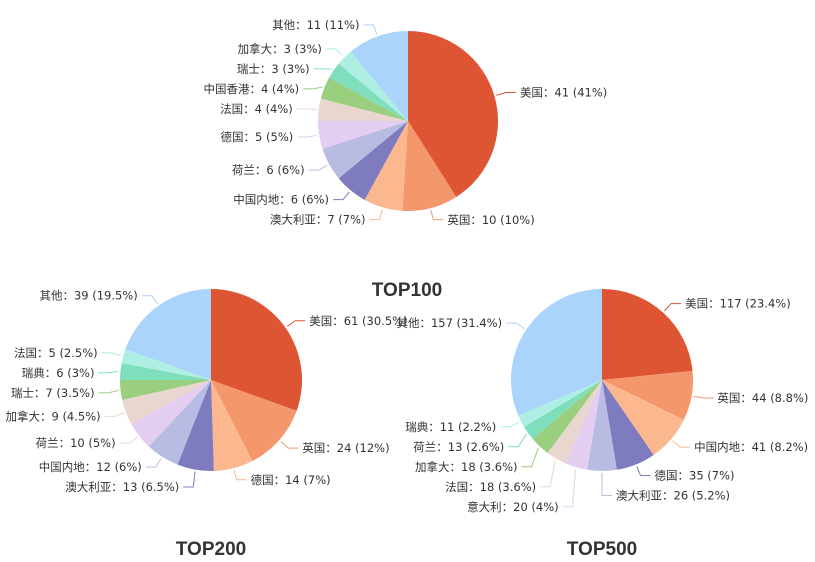 Image resolution: width=815 pixels, height=562 pixels. What do you see at coordinates (256, 109) in the screenshot?
I see `slice-label: 法国：4 (4%)` at bounding box center [256, 109].